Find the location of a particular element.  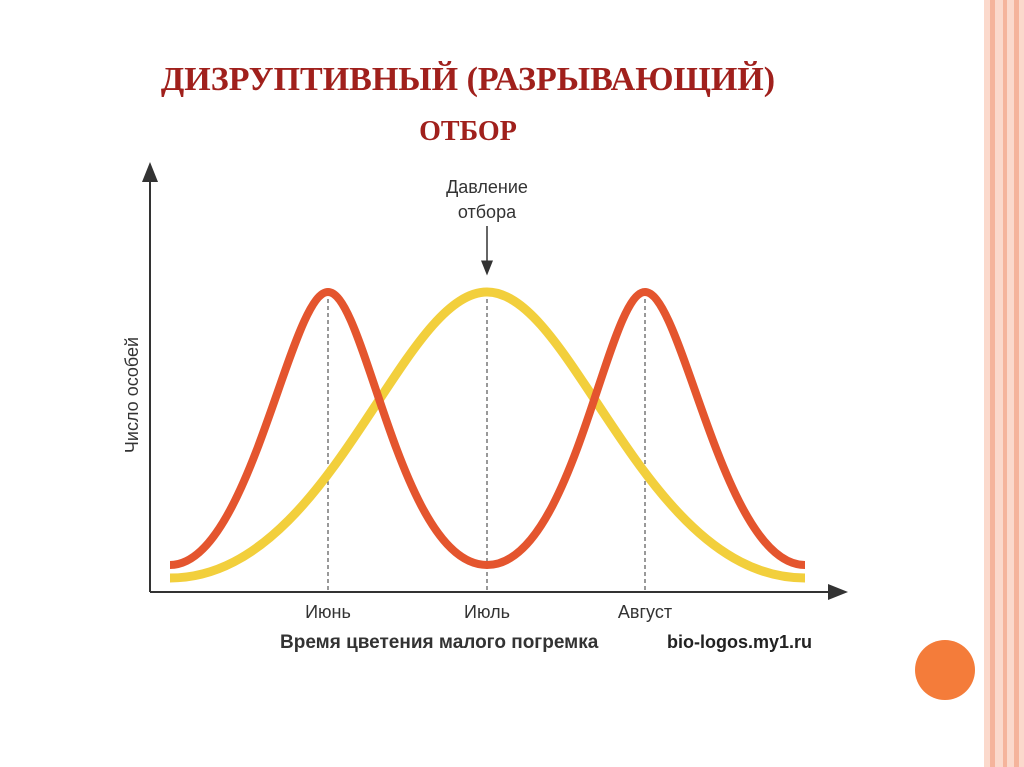

guide-lines is located at coordinates (486, 442).